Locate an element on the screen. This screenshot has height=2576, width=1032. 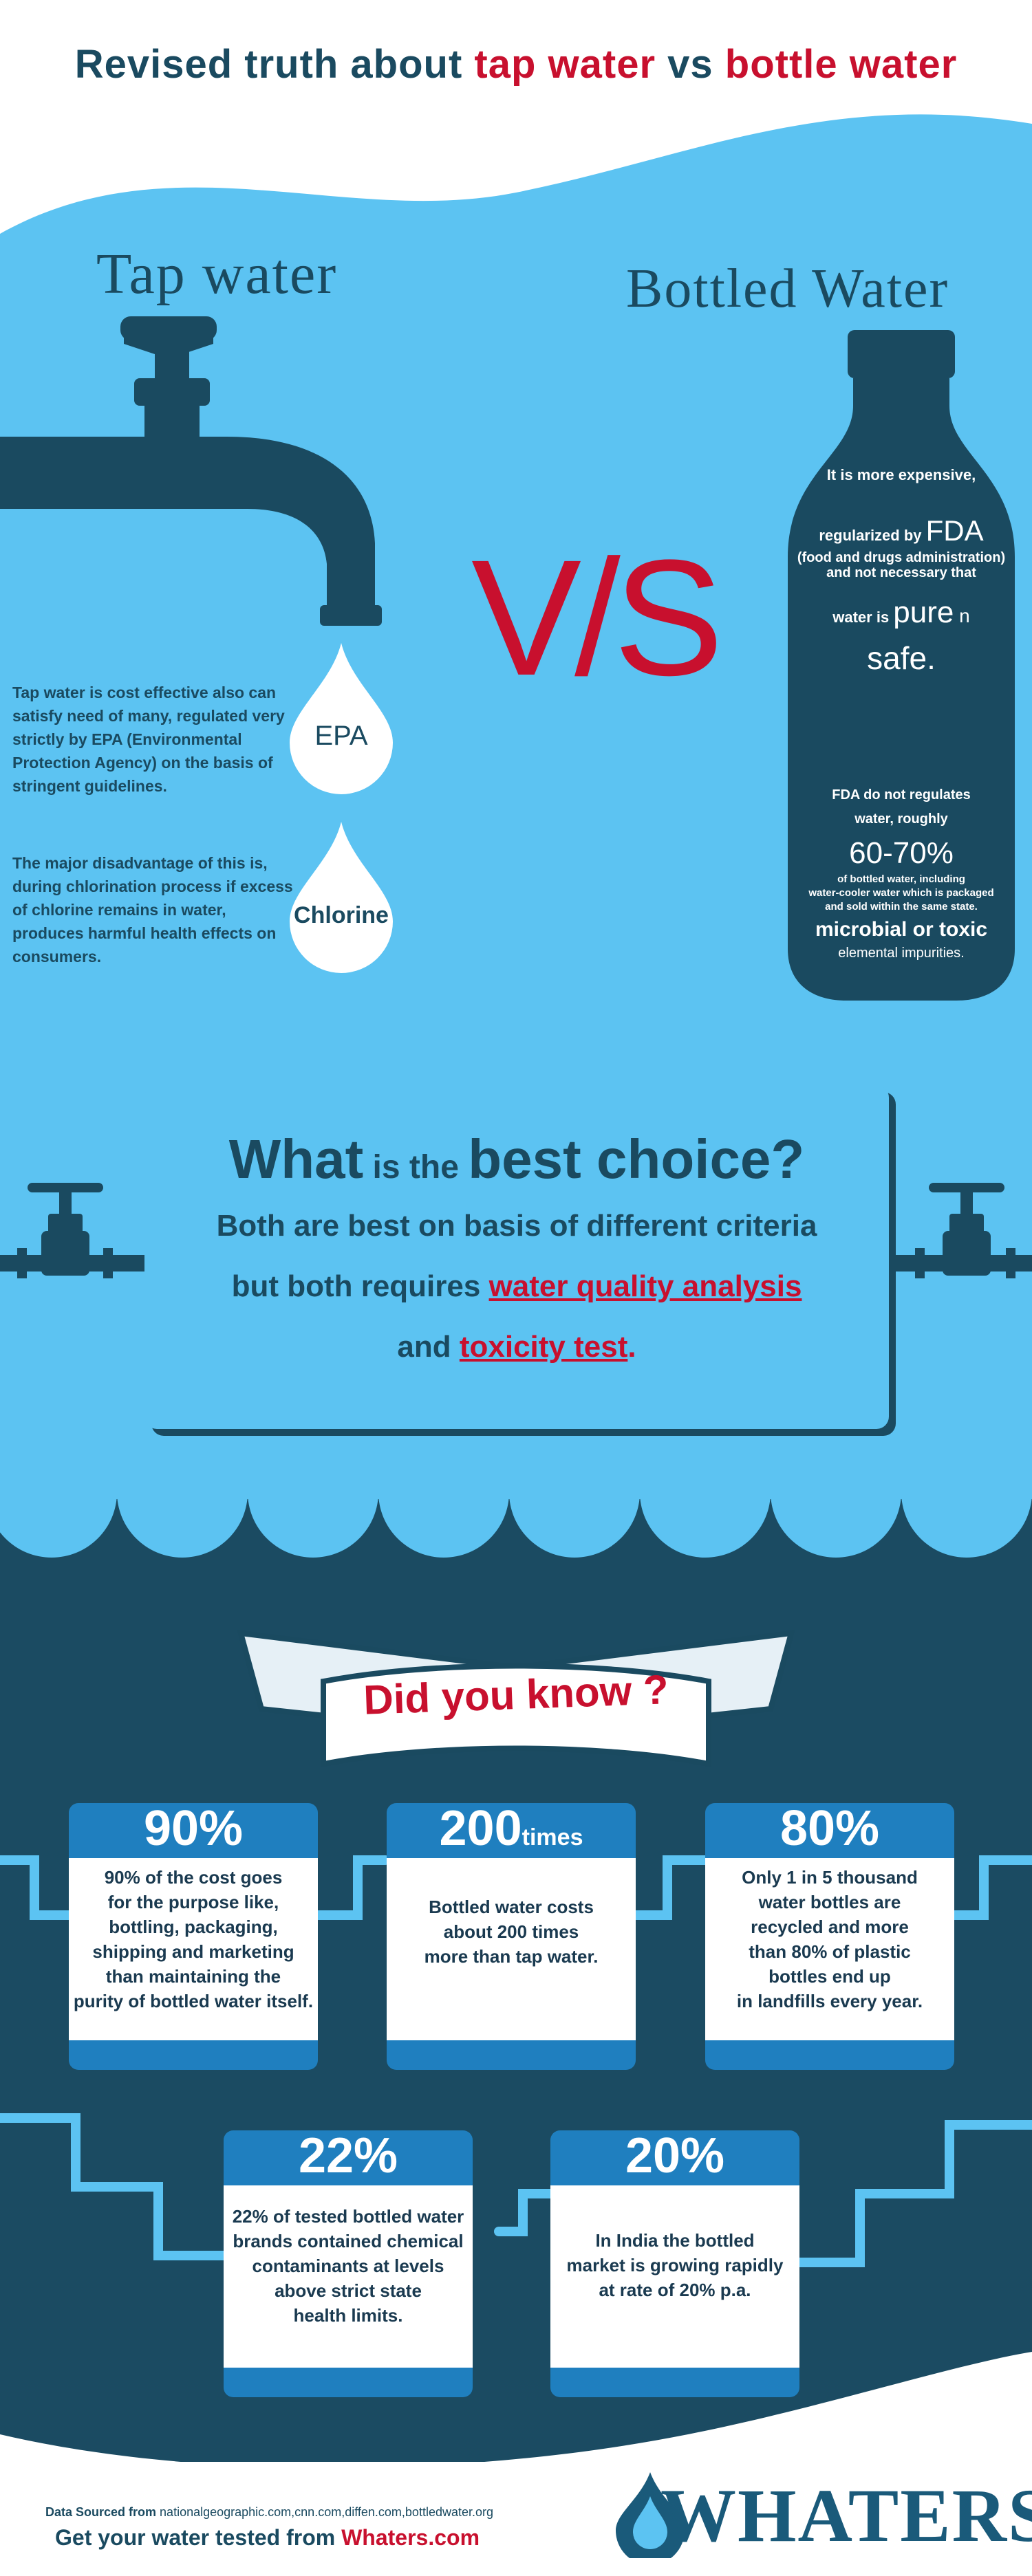
bottle-line-5c: n is located at coordinates (962, 615).